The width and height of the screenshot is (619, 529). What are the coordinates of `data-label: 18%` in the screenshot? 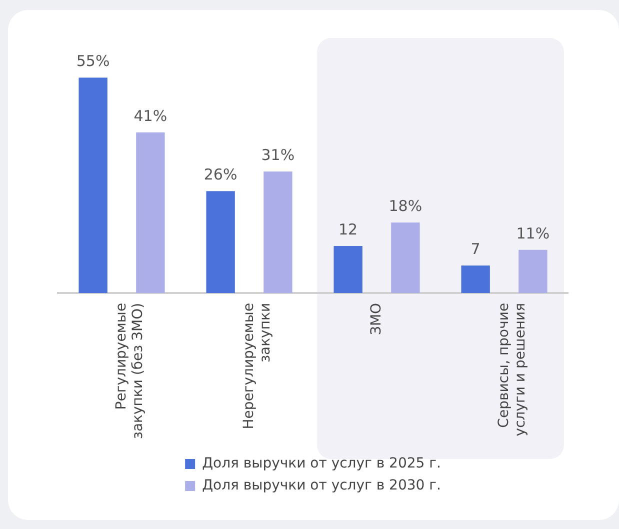 It's located at (405, 205).